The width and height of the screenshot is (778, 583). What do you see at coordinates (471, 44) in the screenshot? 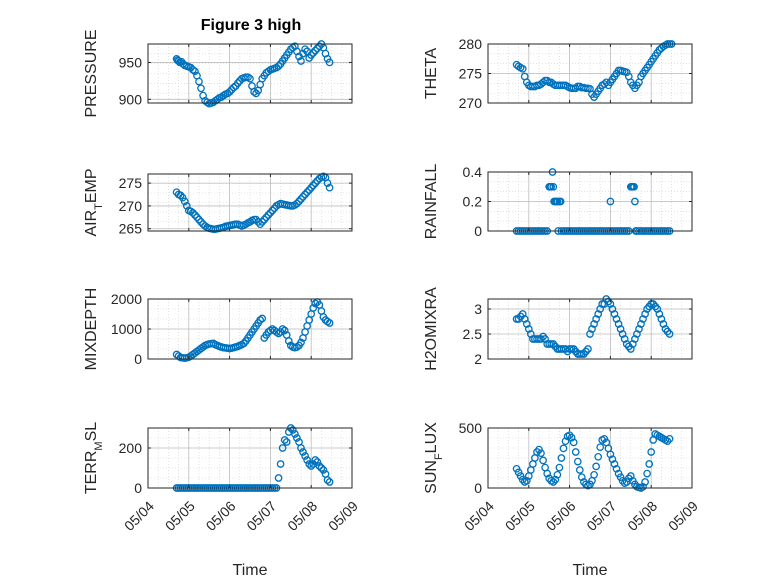
I see `y-tick-label: 280` at bounding box center [471, 44].